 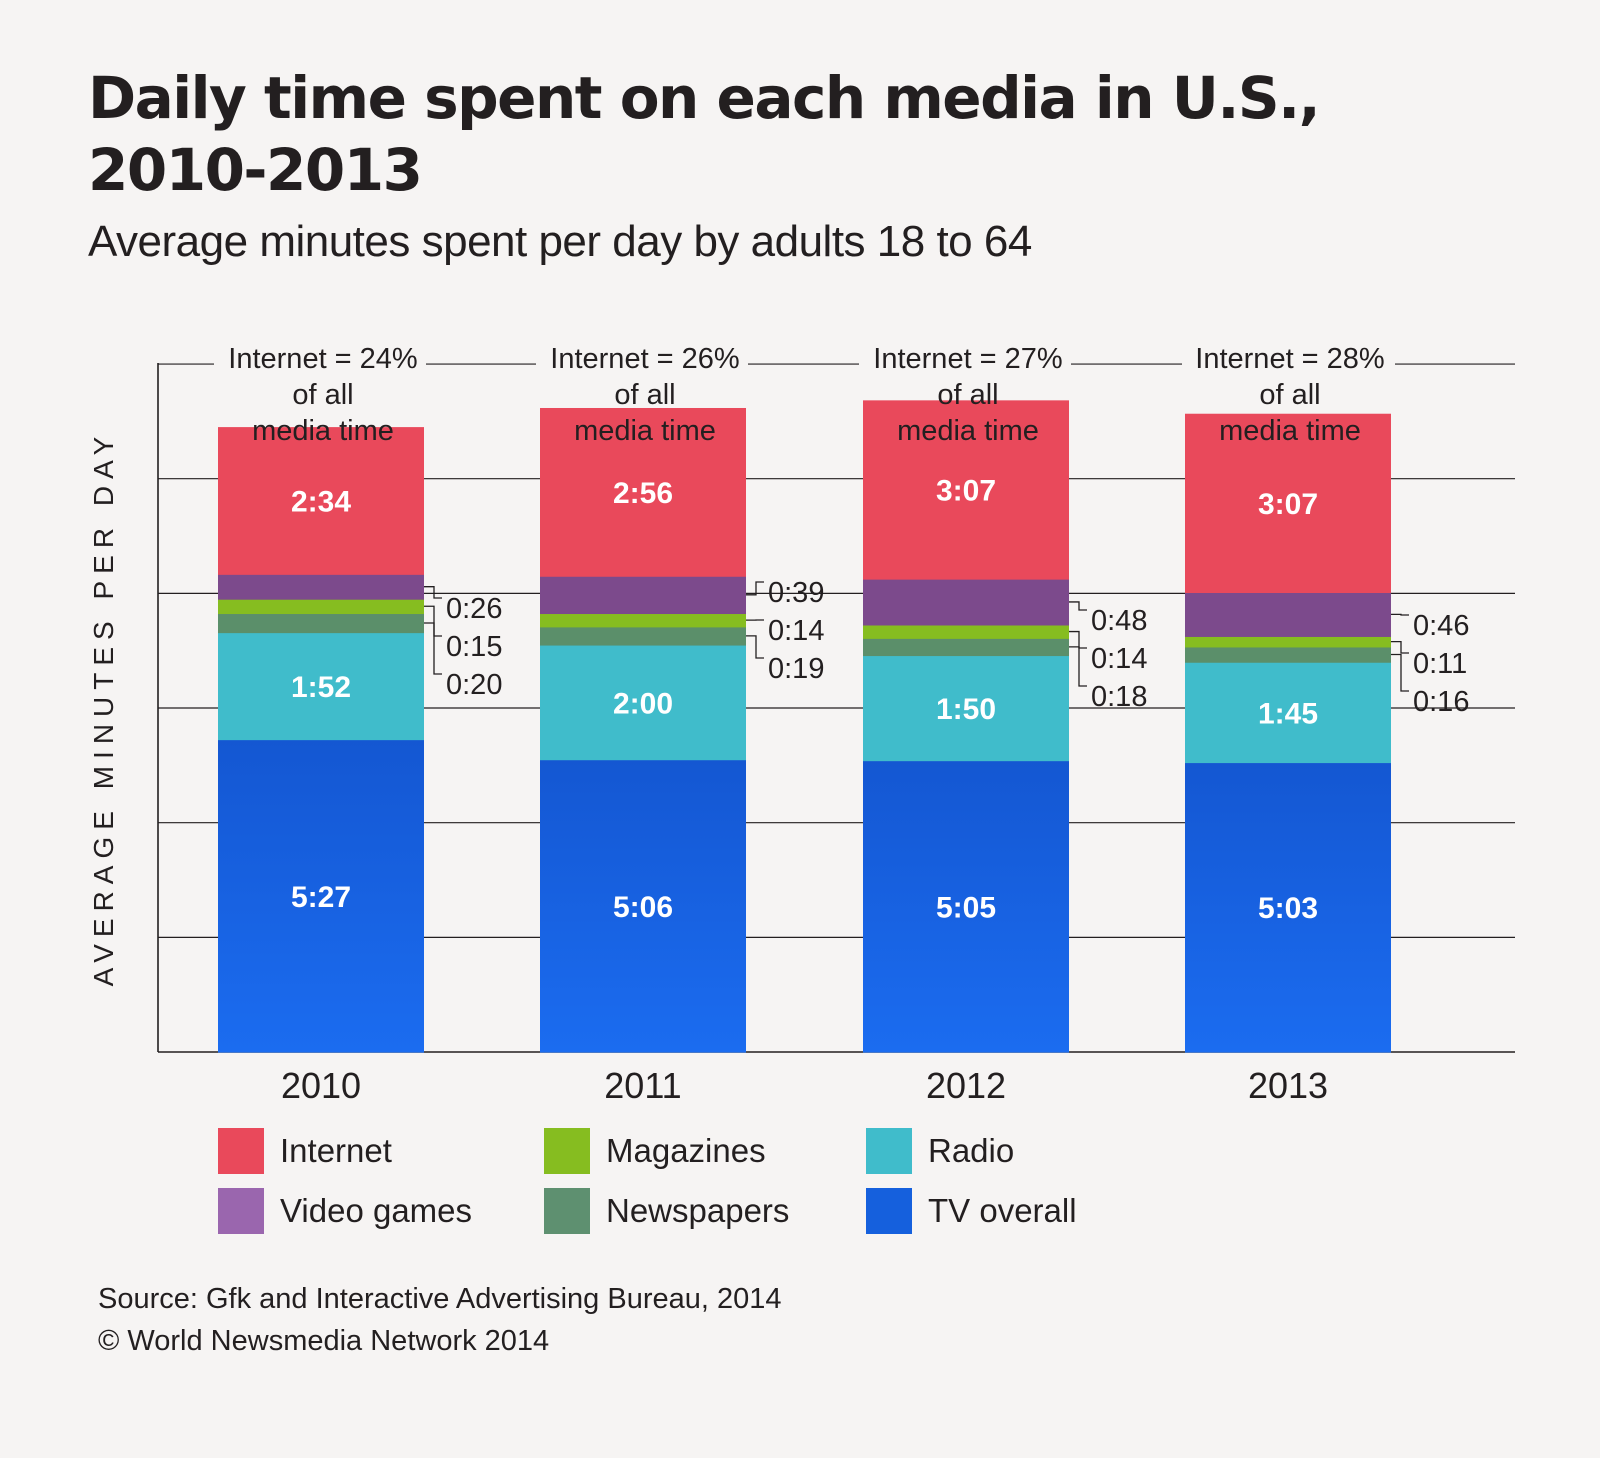 What do you see at coordinates (796, 669) in the screenshot?
I see `callout-label-newspapers: 0:19` at bounding box center [796, 669].